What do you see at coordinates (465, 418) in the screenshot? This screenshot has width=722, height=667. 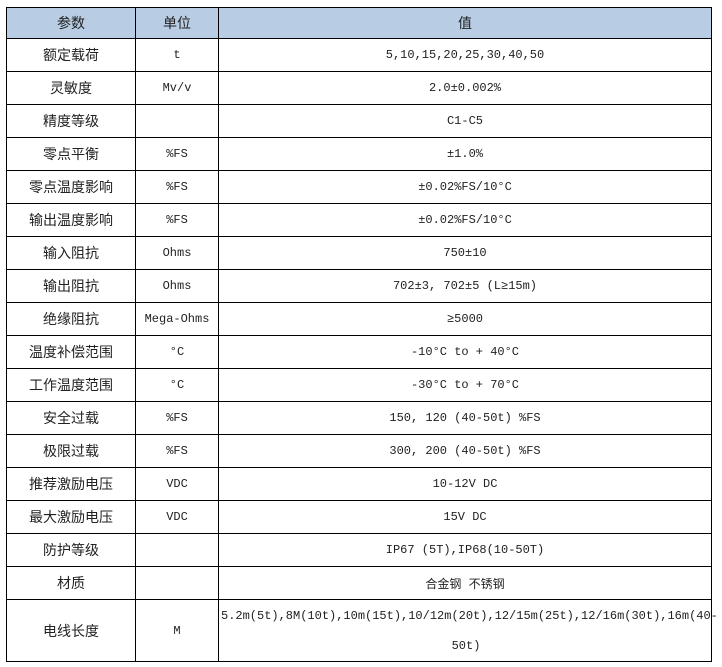 I see `value-cell: 150, 120 (40-50t) %FS` at bounding box center [465, 418].